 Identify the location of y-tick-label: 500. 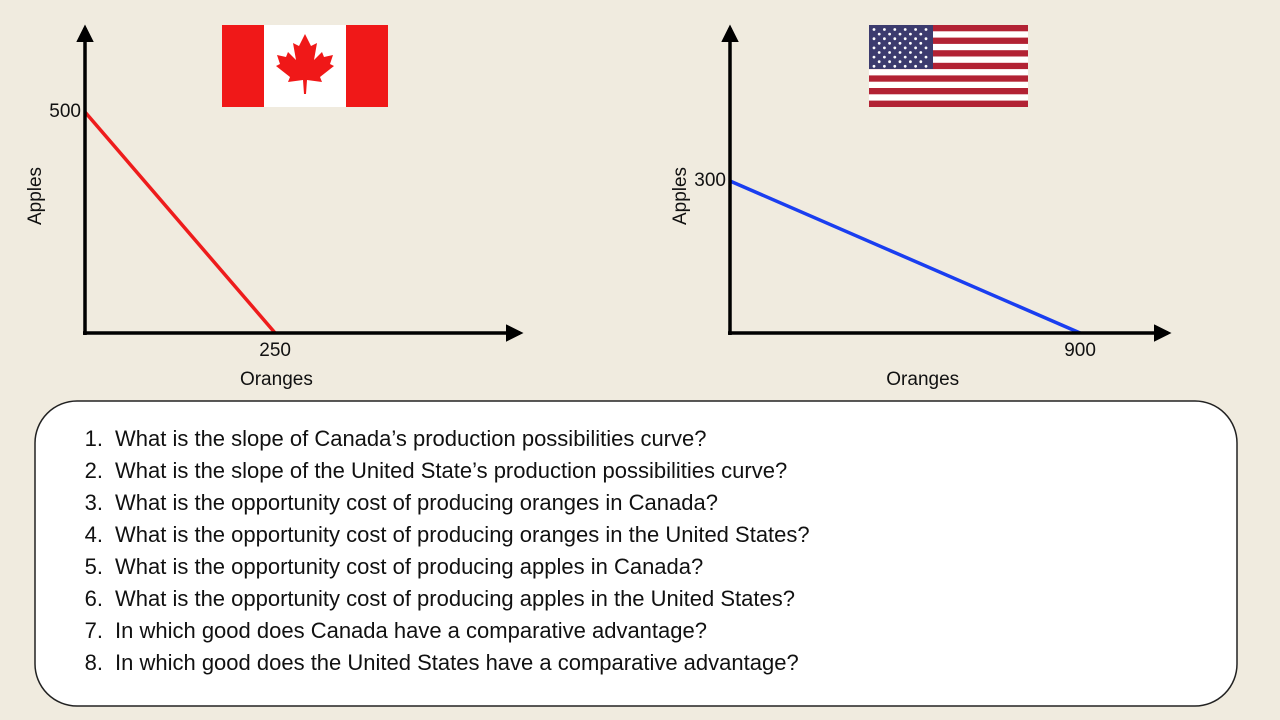
(65, 111).